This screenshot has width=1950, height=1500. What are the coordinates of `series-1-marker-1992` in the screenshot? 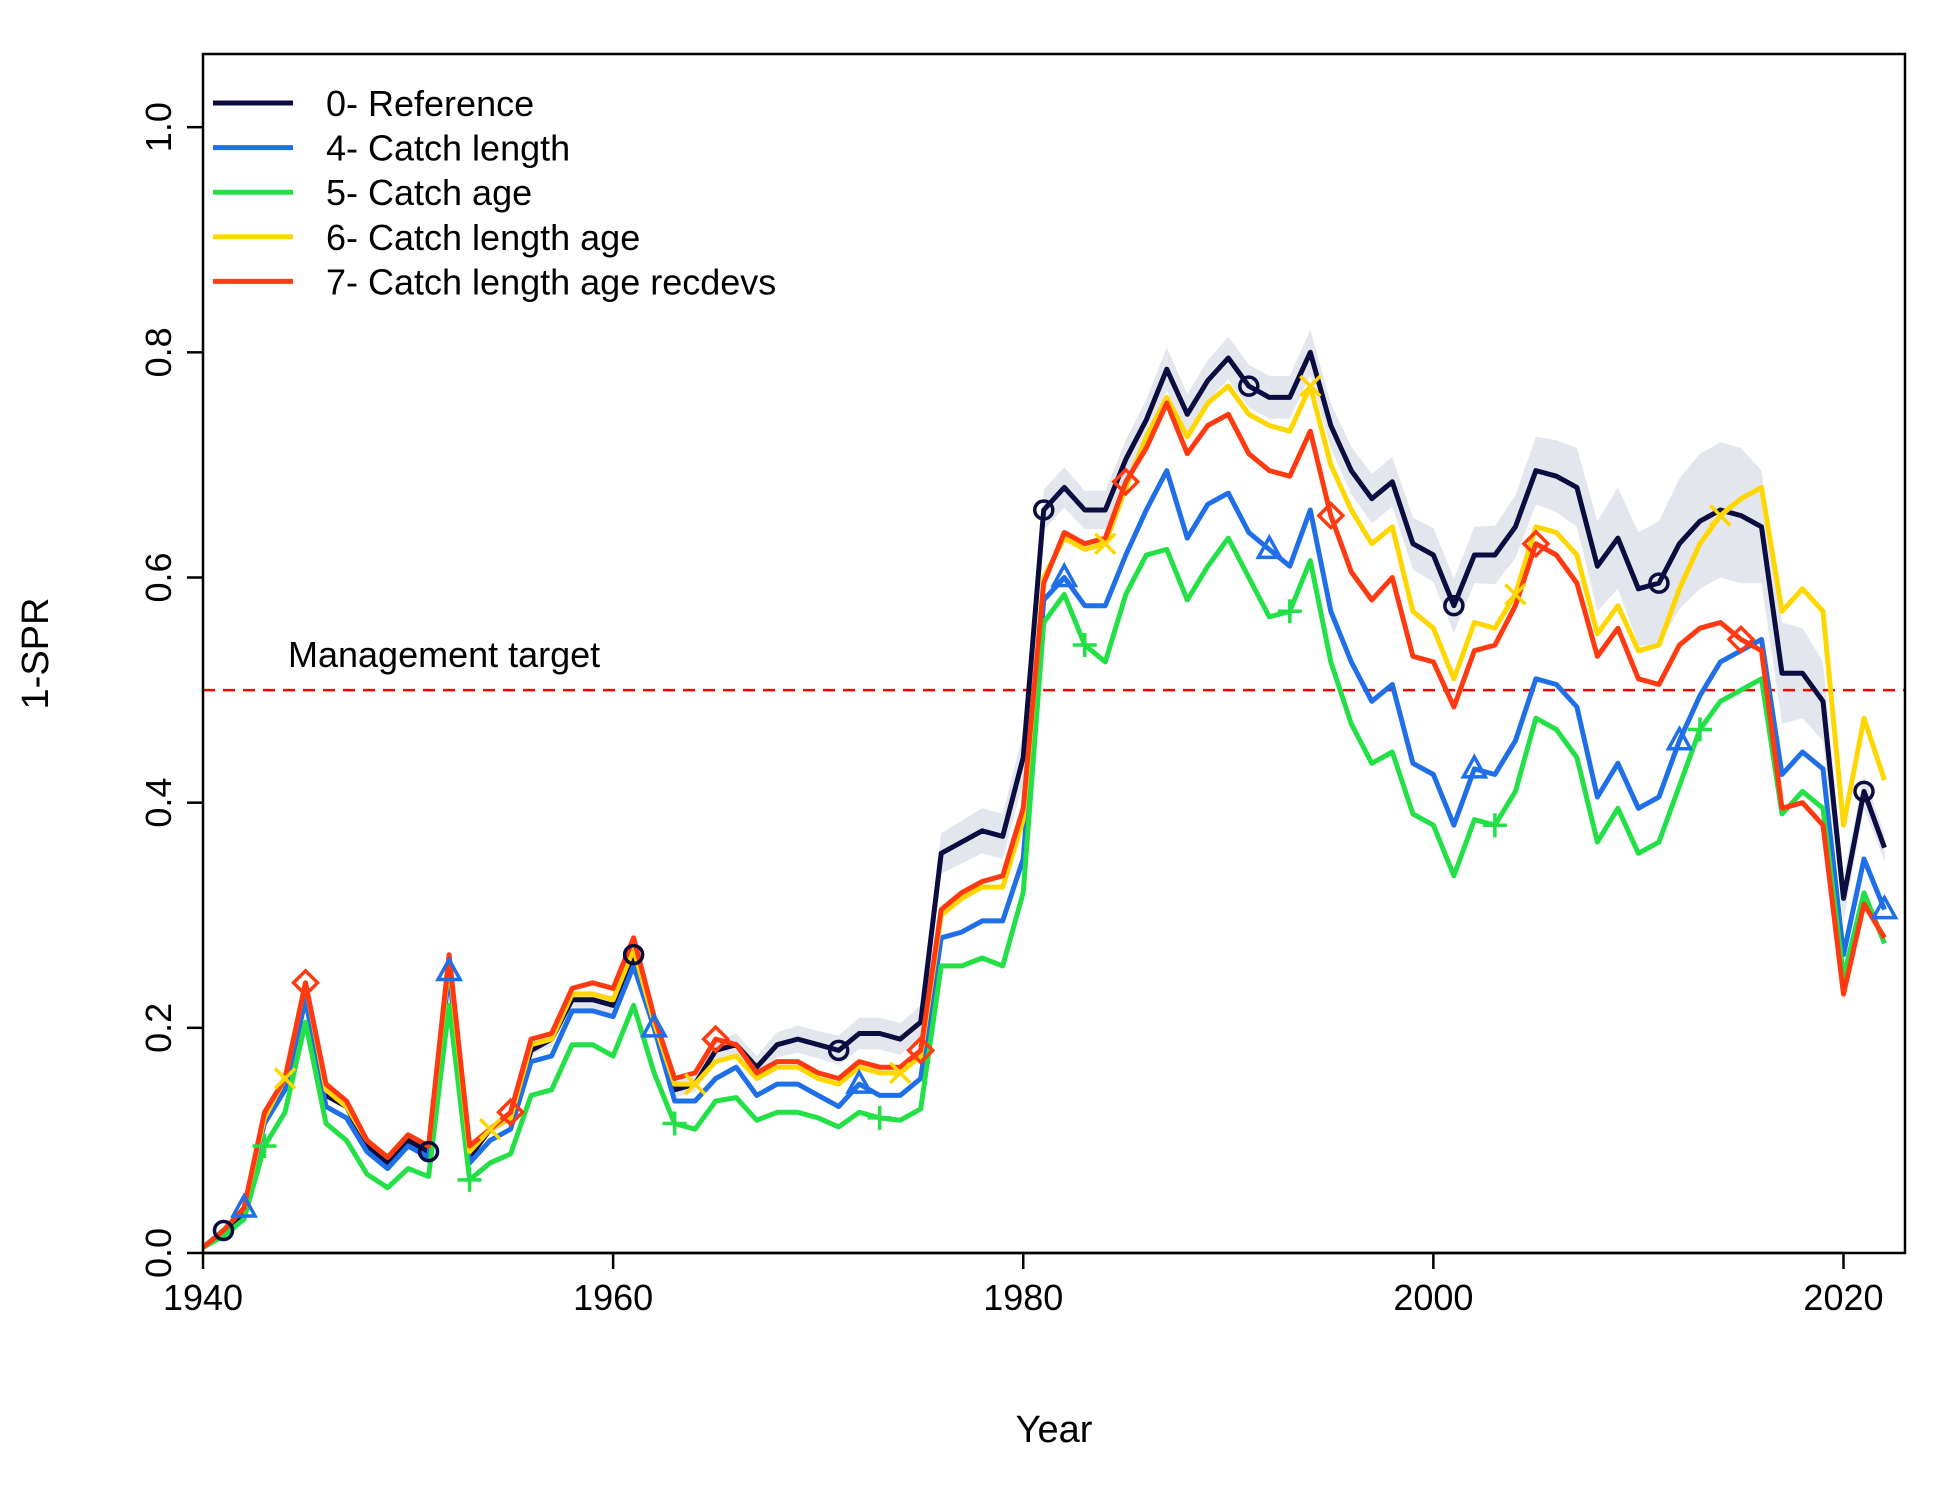 It's located at (1269, 546).